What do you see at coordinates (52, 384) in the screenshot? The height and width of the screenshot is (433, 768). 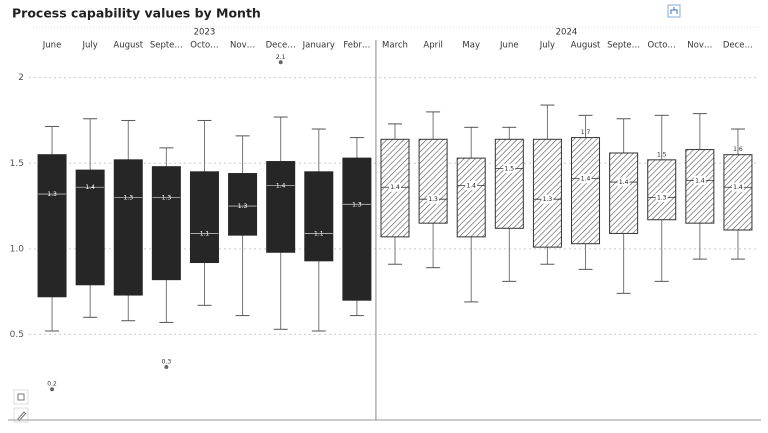 I see `outlier-label: 0.2` at bounding box center [52, 384].